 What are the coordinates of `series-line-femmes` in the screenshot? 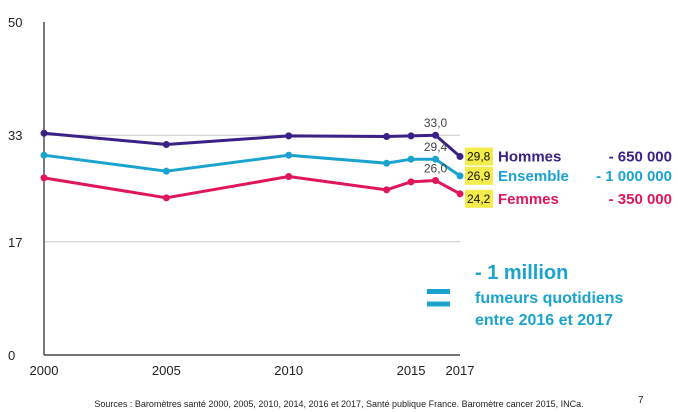 It's located at (252, 187).